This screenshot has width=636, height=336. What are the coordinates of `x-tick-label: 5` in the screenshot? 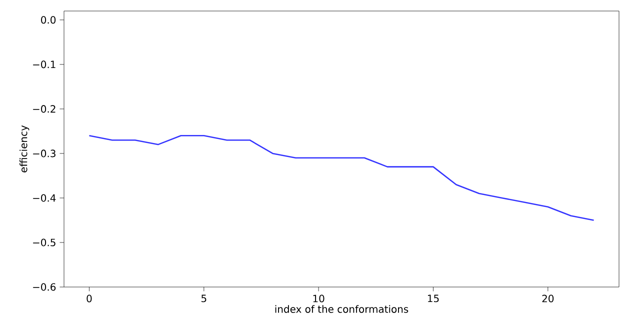 It's located at (203, 298).